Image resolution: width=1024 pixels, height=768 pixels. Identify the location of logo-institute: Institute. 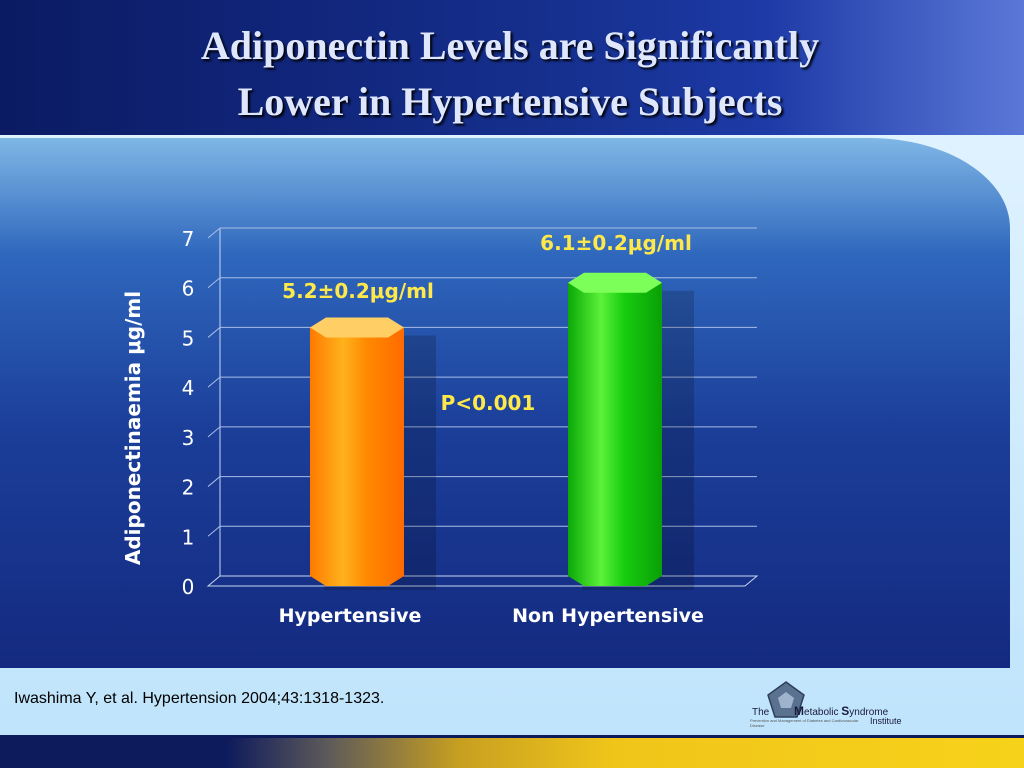
(886, 721).